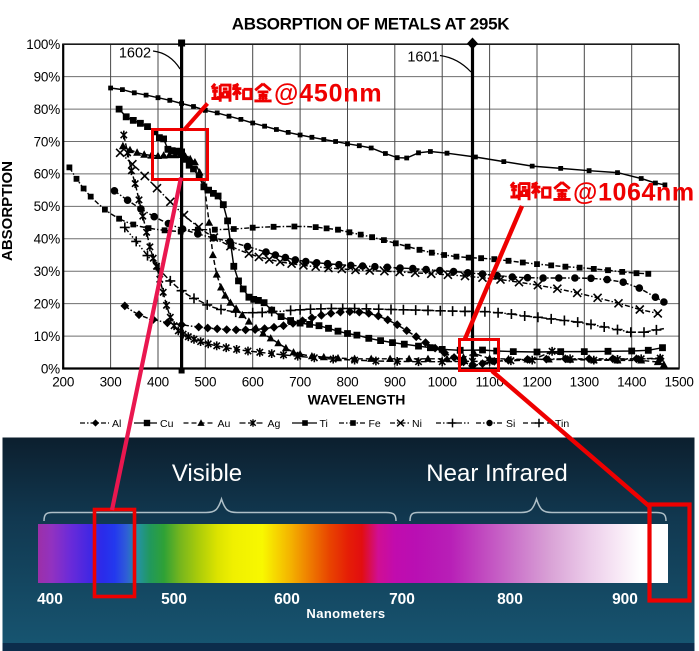 The width and height of the screenshot is (699, 651). I want to click on svg-text: Ni, so click(417, 424).